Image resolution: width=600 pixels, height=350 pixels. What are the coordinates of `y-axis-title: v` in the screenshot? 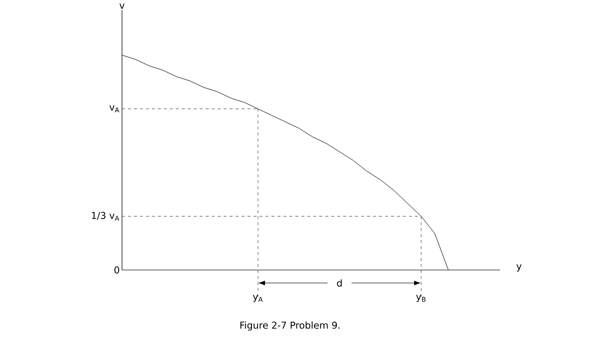 It's located at (122, 6).